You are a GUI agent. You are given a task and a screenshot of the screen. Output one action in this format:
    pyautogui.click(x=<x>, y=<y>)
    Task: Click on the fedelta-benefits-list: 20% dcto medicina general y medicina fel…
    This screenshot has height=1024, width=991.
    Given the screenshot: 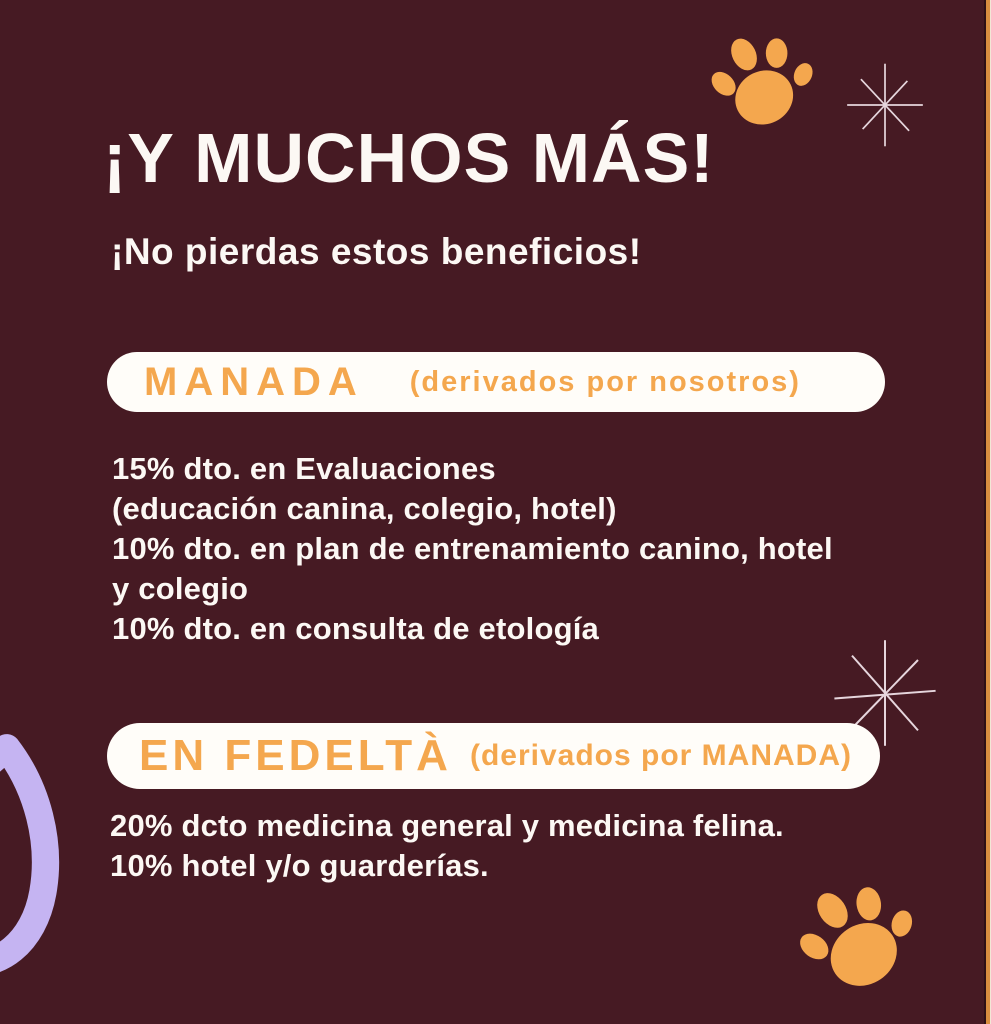 What is the action you would take?
    pyautogui.click(x=447, y=846)
    